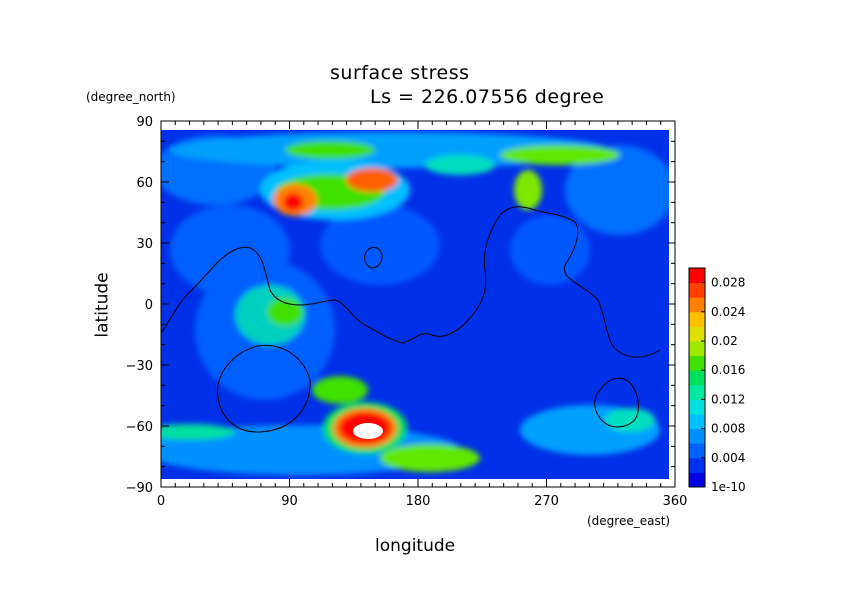  What do you see at coordinates (728, 283) in the screenshot?
I see `colorbar-tick-label: 0.028` at bounding box center [728, 283].